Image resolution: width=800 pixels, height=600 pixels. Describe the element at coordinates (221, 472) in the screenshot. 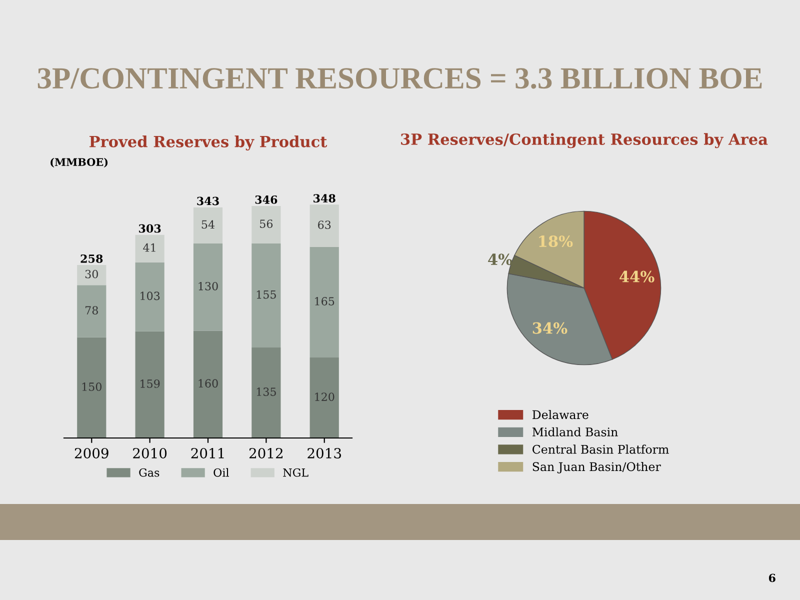

I see `legend-label: Oil` at that location.